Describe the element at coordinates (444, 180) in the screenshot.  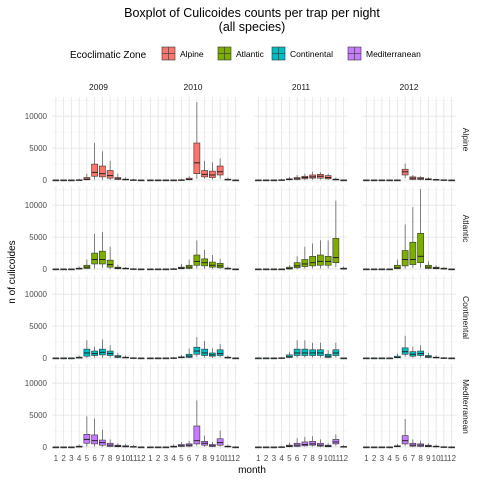
I see `box-alpine-2012-m11` at that location.